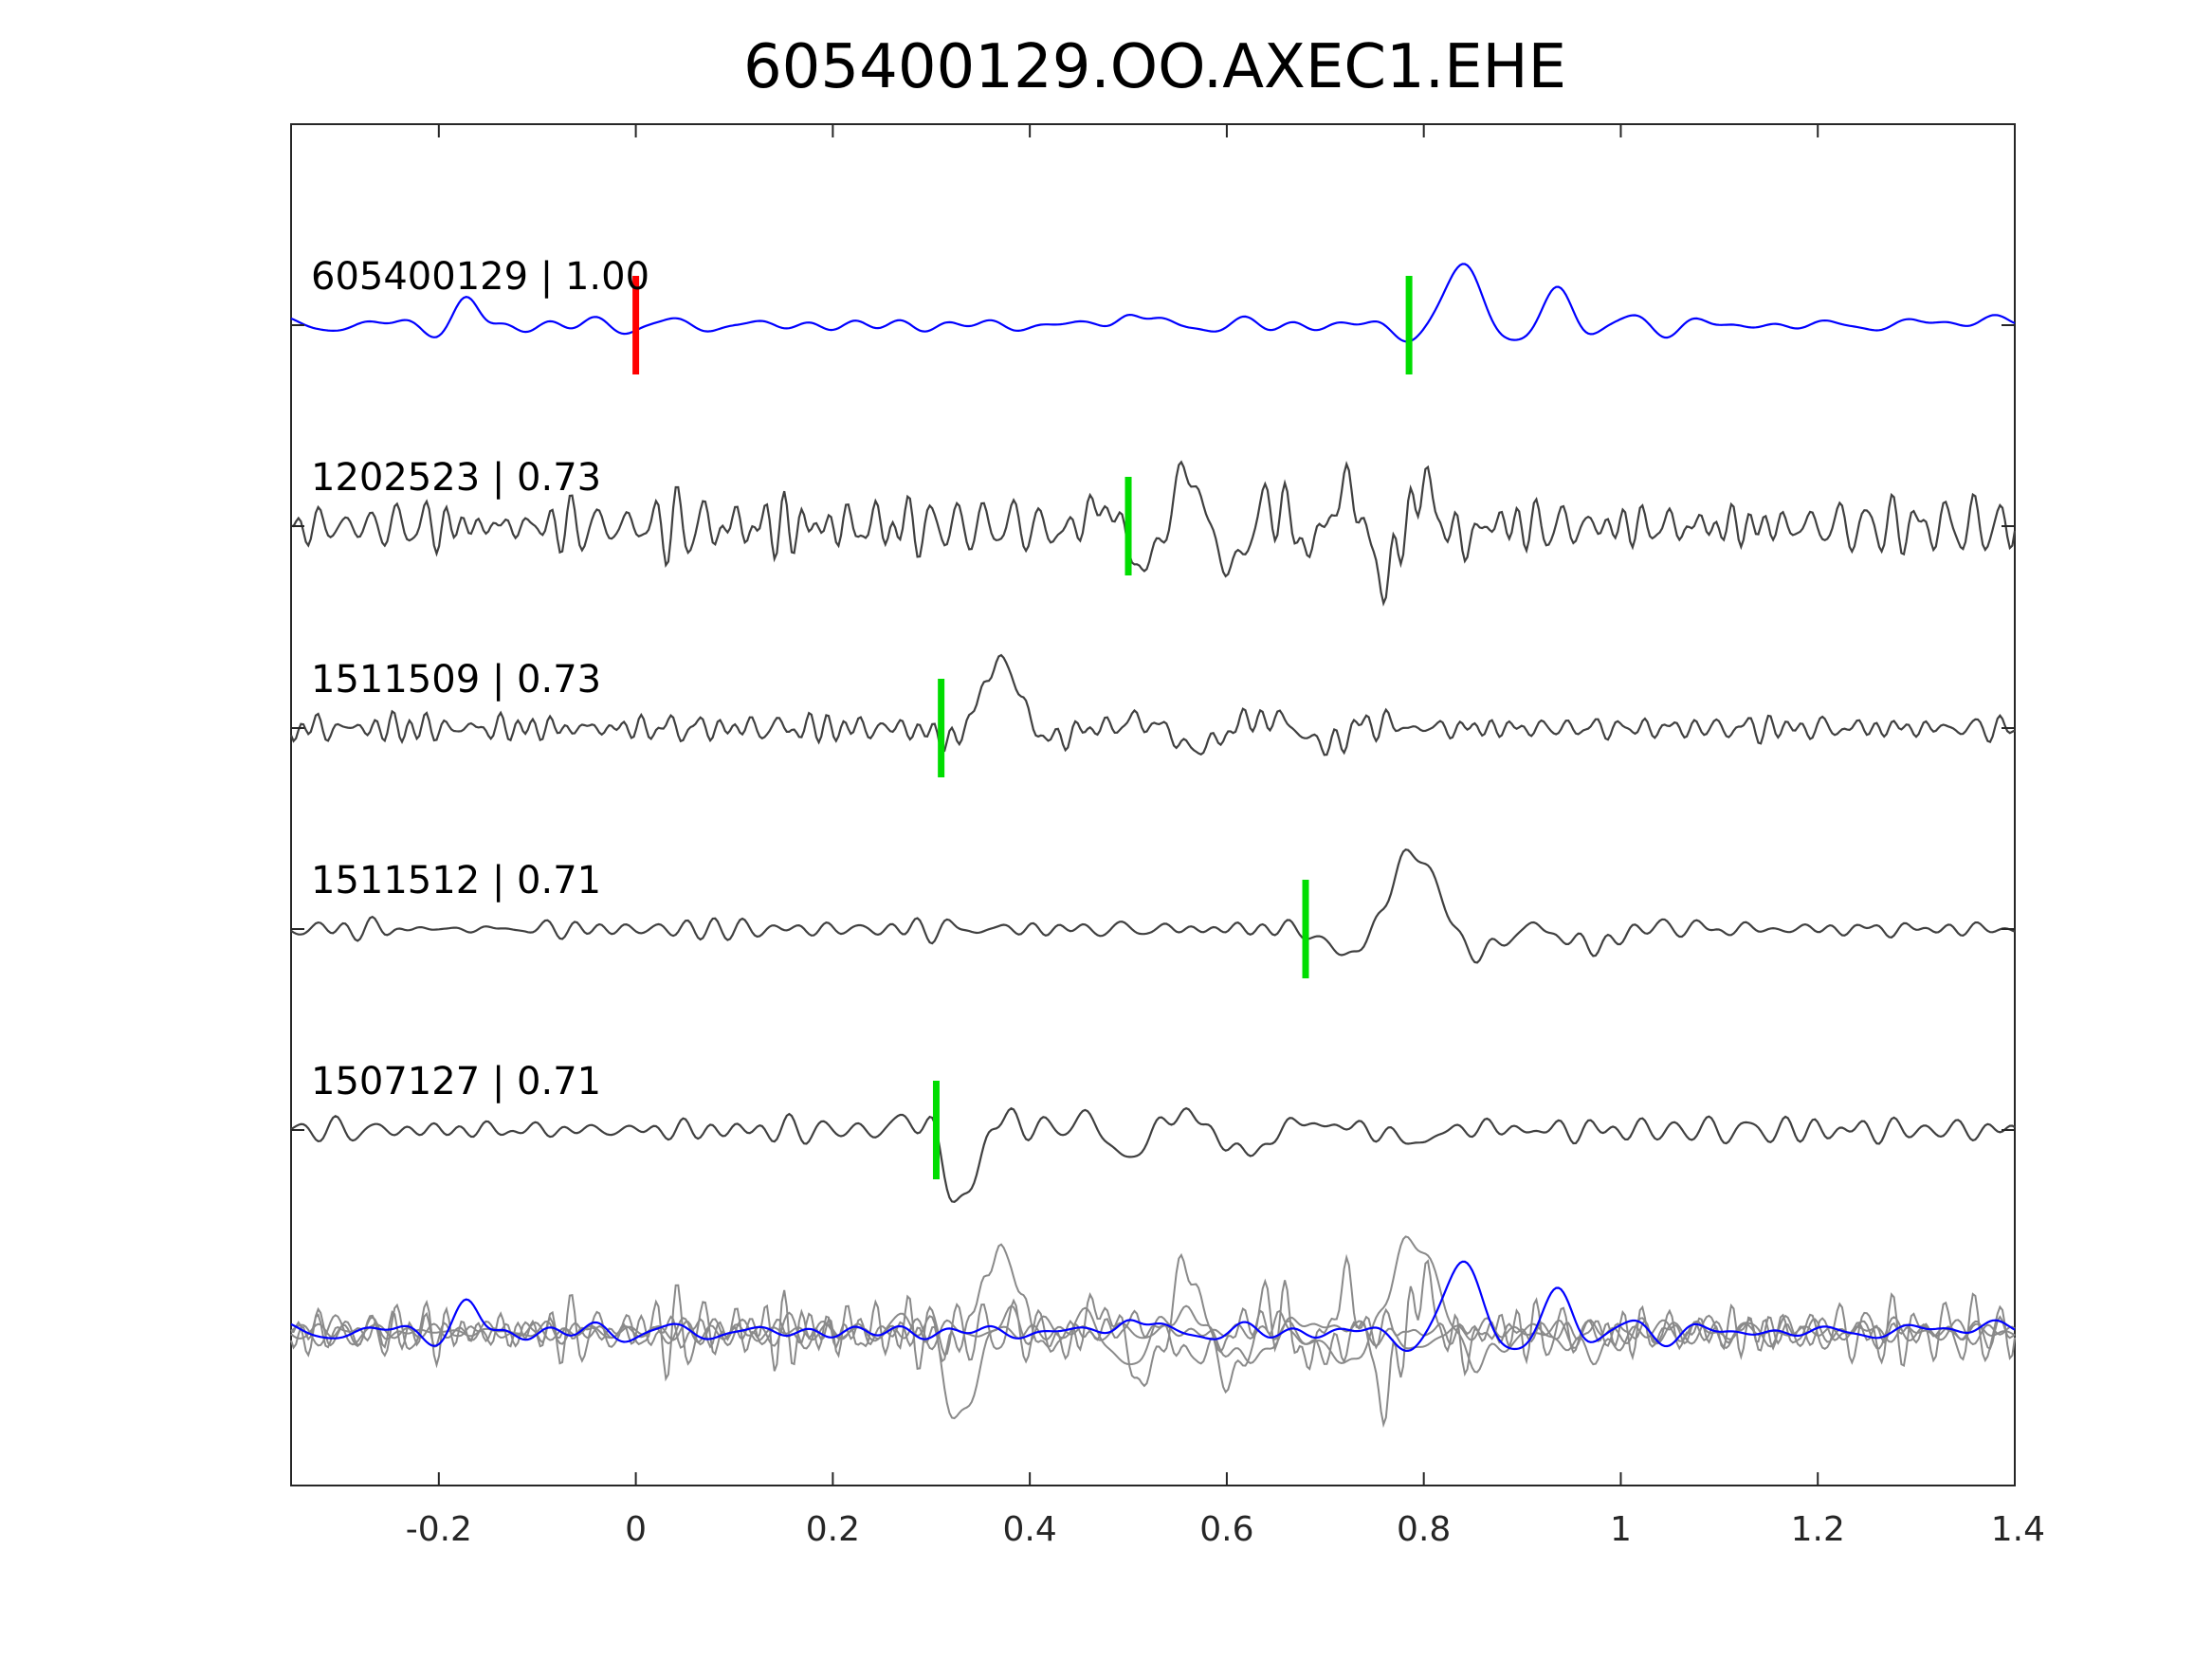 This screenshot has width=2212, height=1659. What do you see at coordinates (1030, 1529) in the screenshot?
I see `x-tick-label: 0.4` at bounding box center [1030, 1529].